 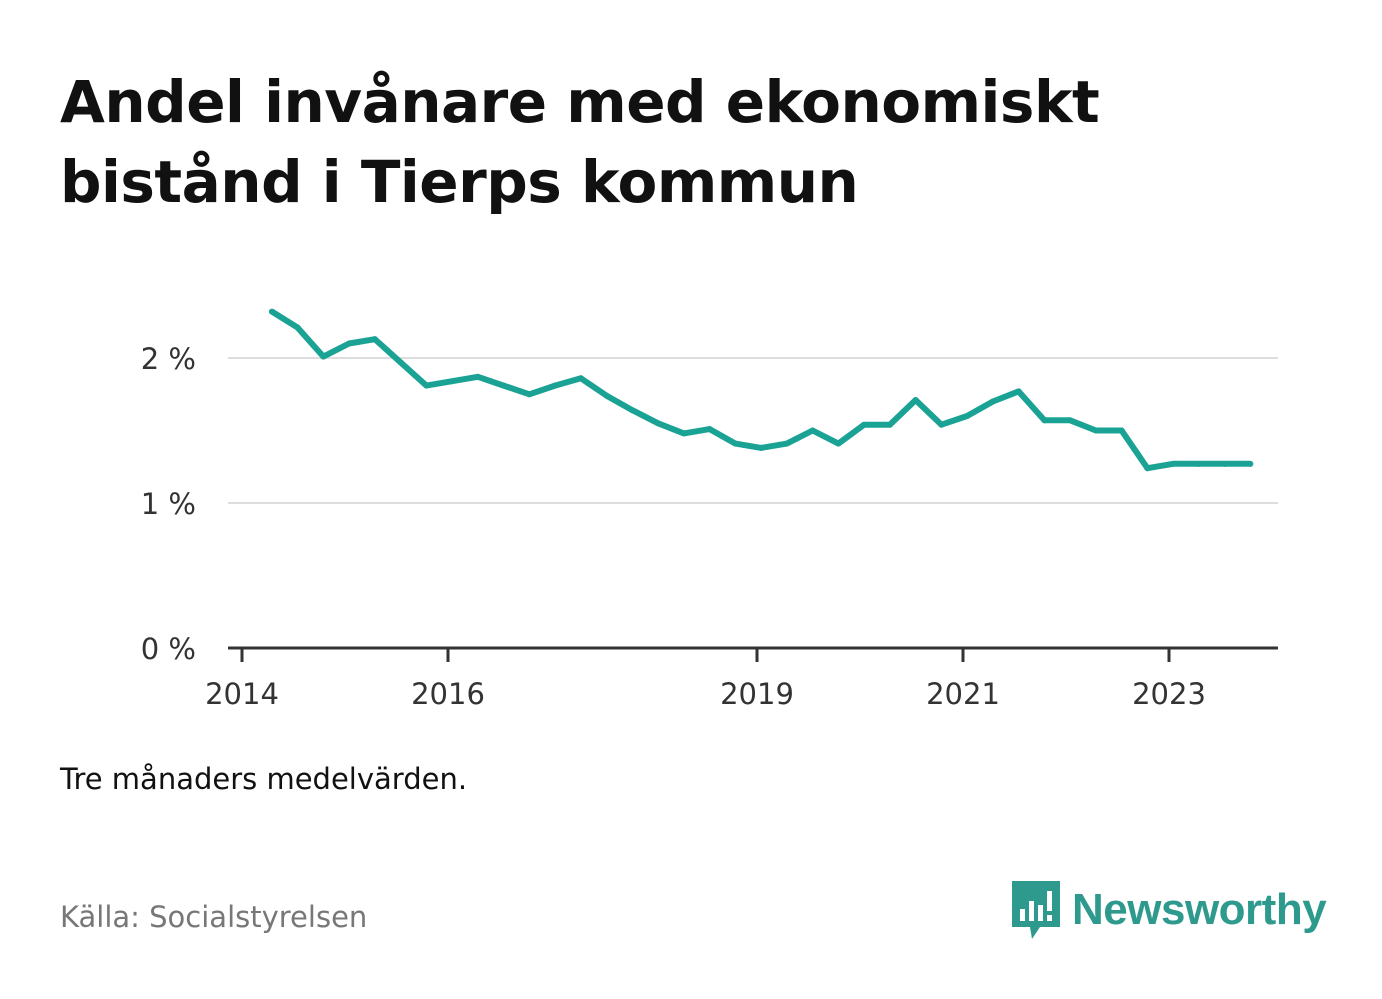 I want to click on y-tick-label: 2 %, so click(x=168, y=359).